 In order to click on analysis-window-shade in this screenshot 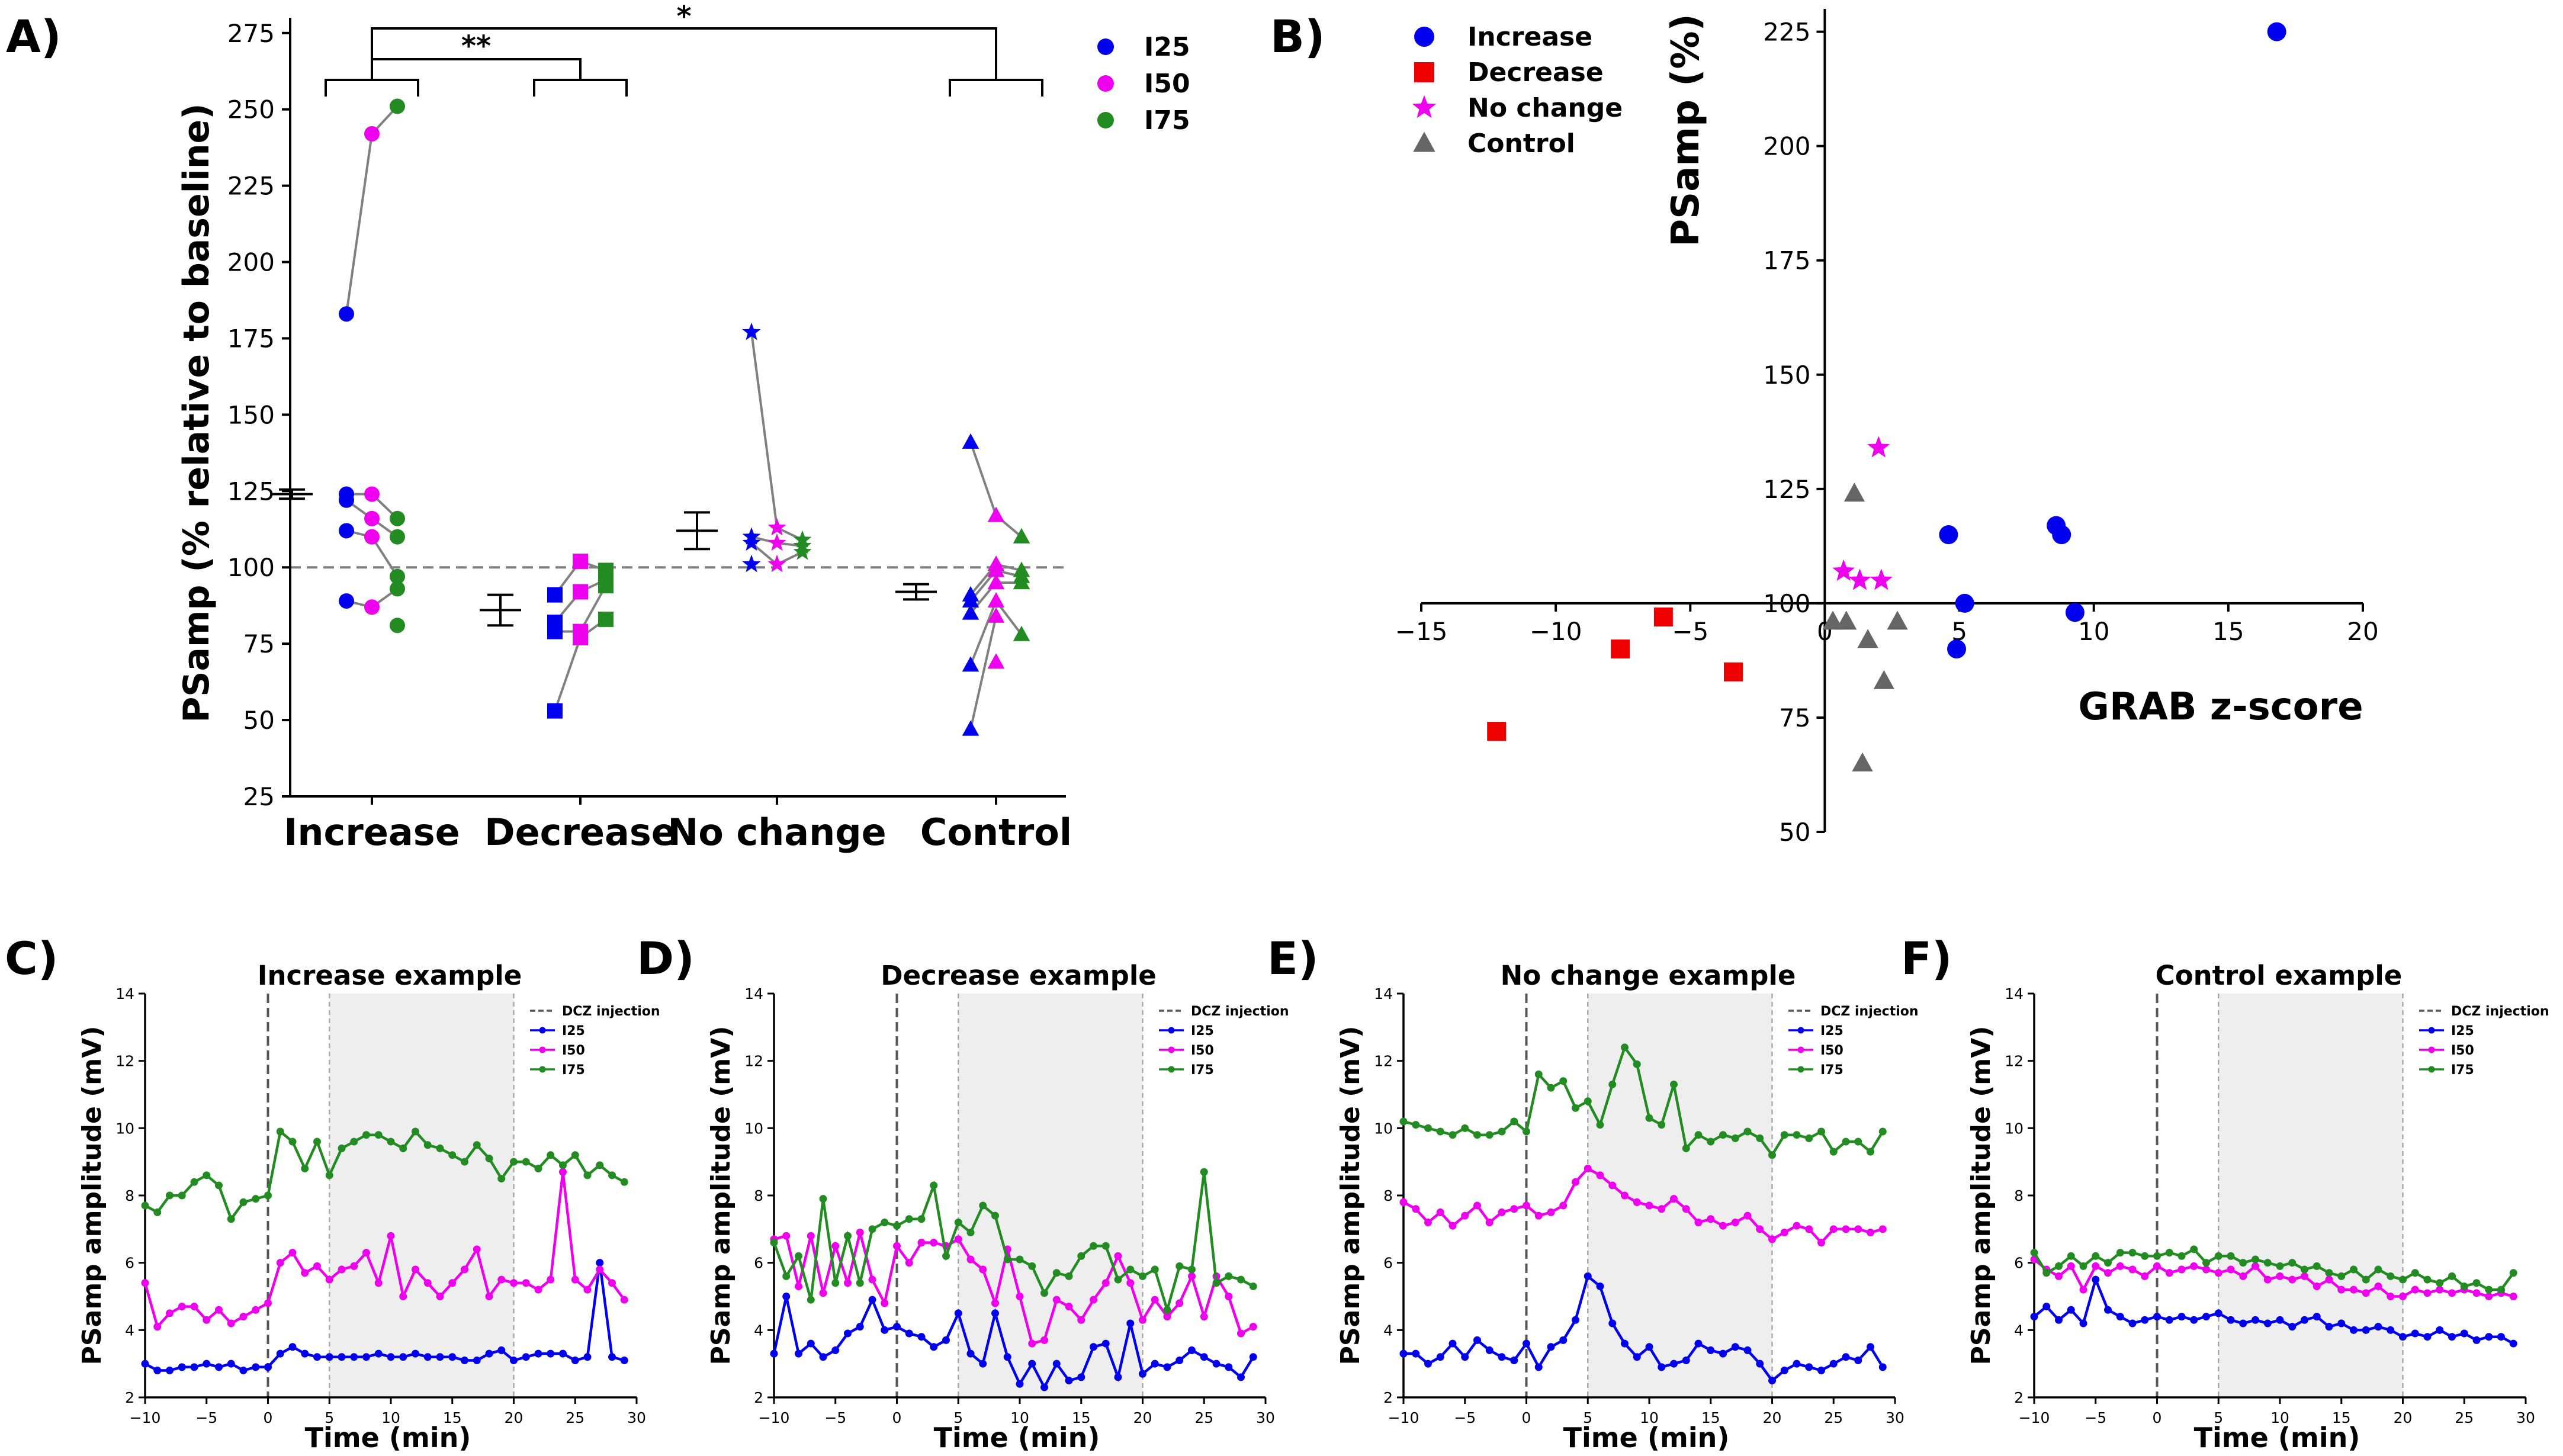, I will do `click(421, 1195)`.